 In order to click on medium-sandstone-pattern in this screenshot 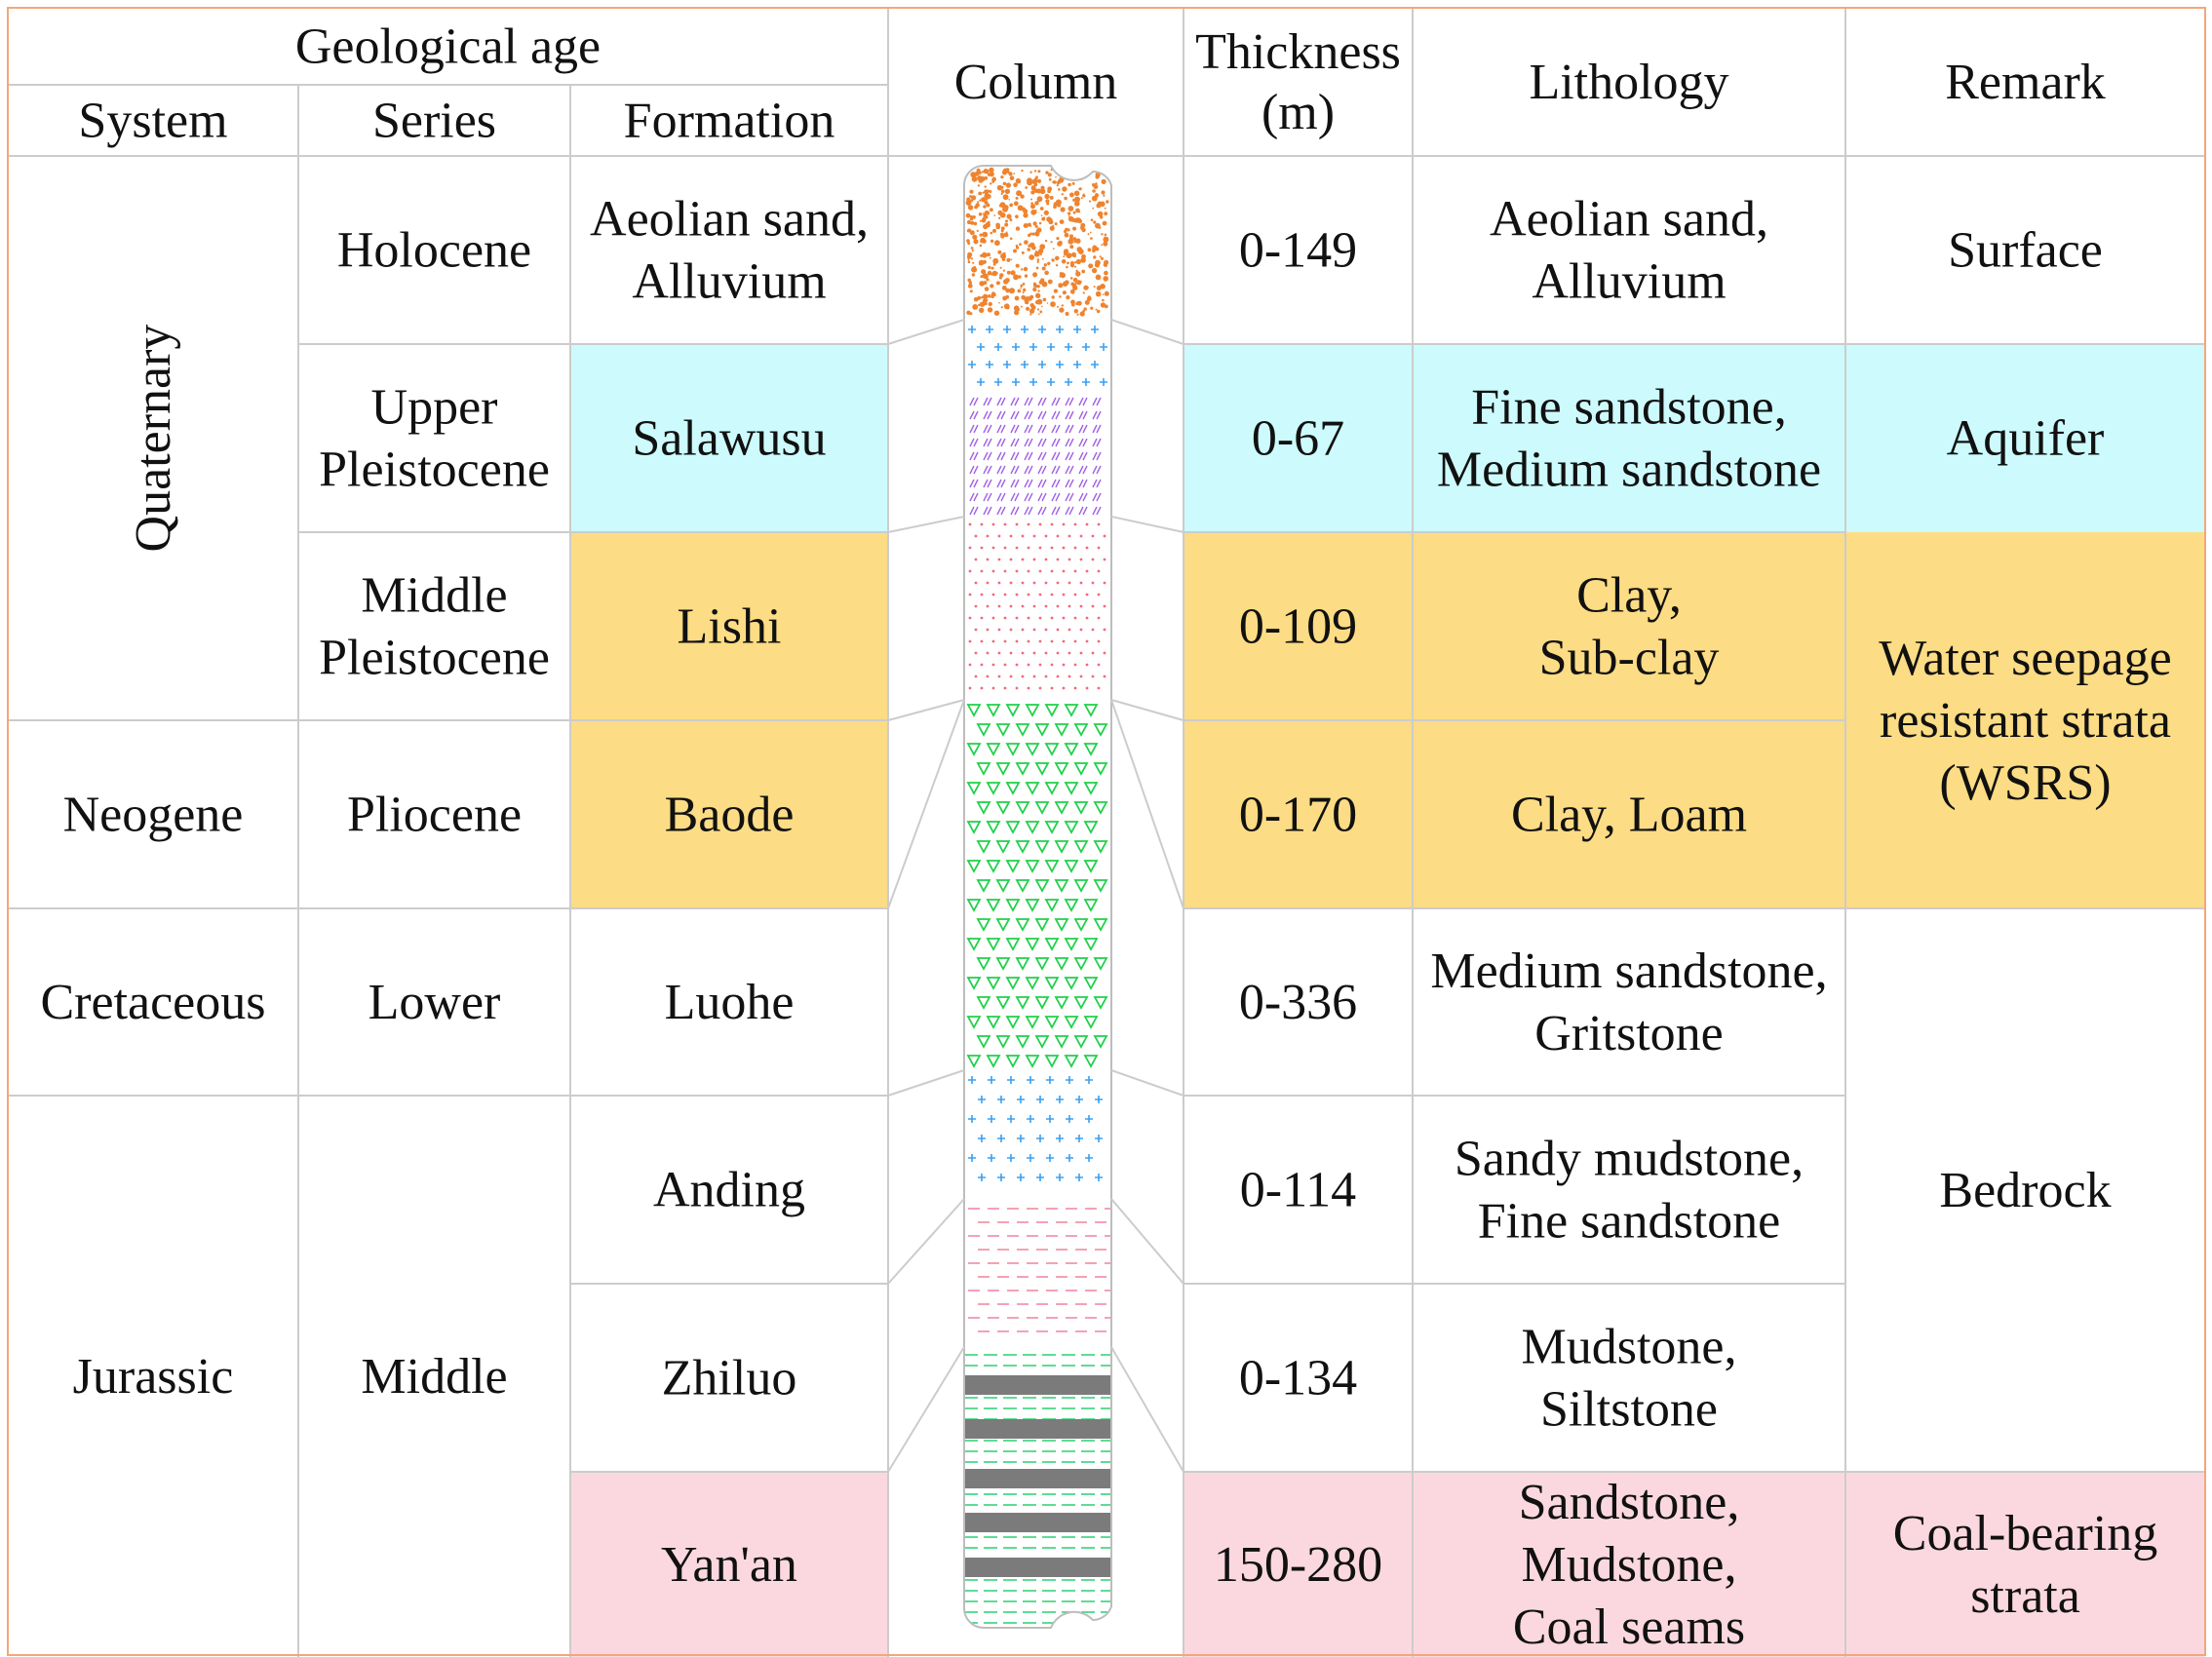, I will do `click(1037, 455)`.